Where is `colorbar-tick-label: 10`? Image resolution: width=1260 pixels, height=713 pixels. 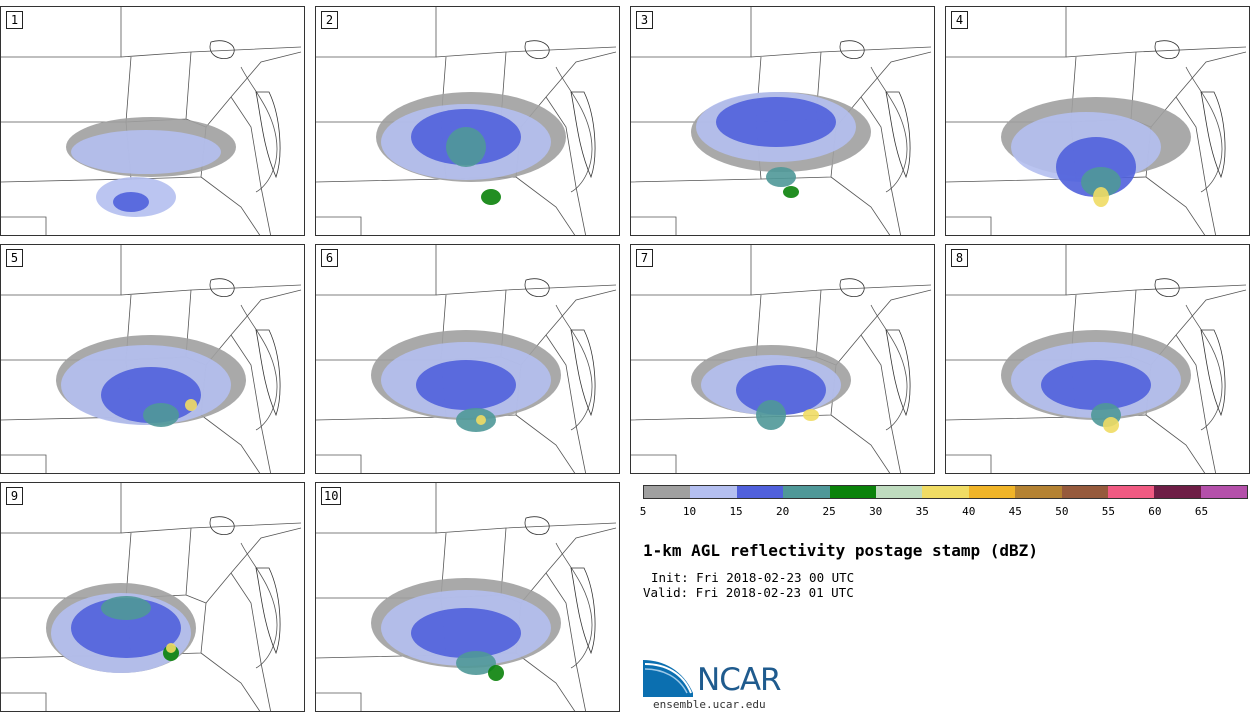
colorbar-tick-label: 10 is located at coordinates (689, 511).